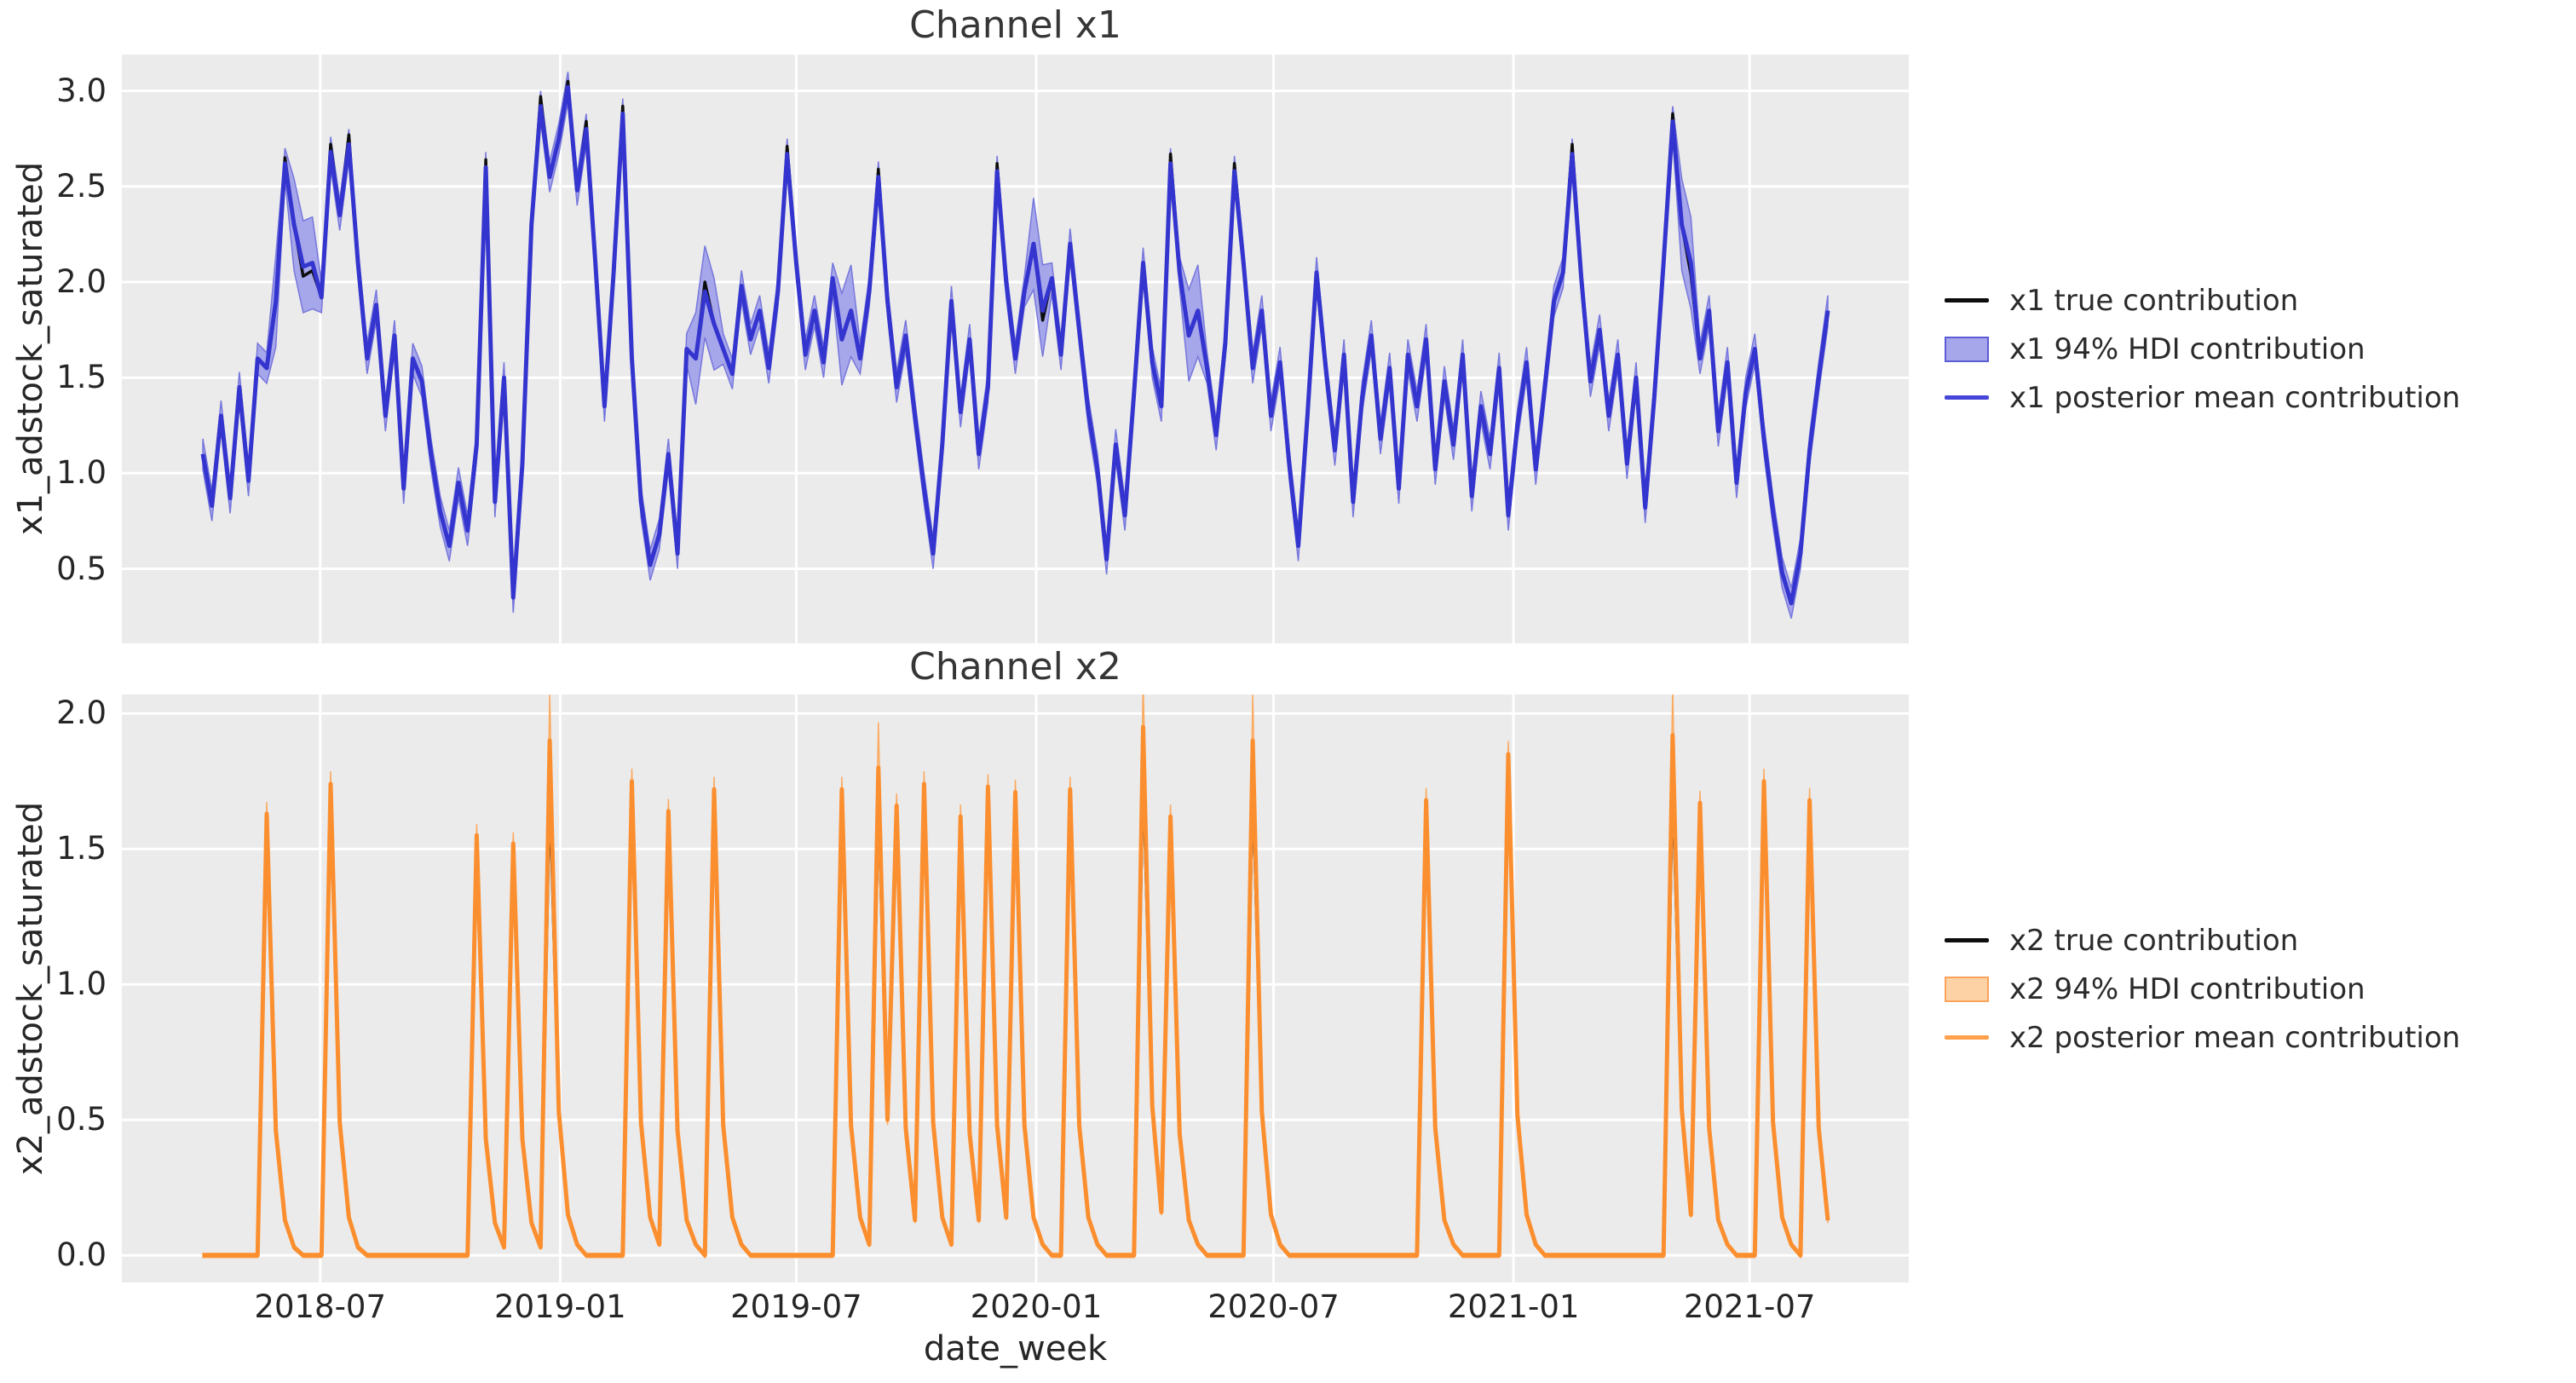 The height and width of the screenshot is (1383, 2576). I want to click on x-tick-label: 2021-07, so click(1749, 1306).